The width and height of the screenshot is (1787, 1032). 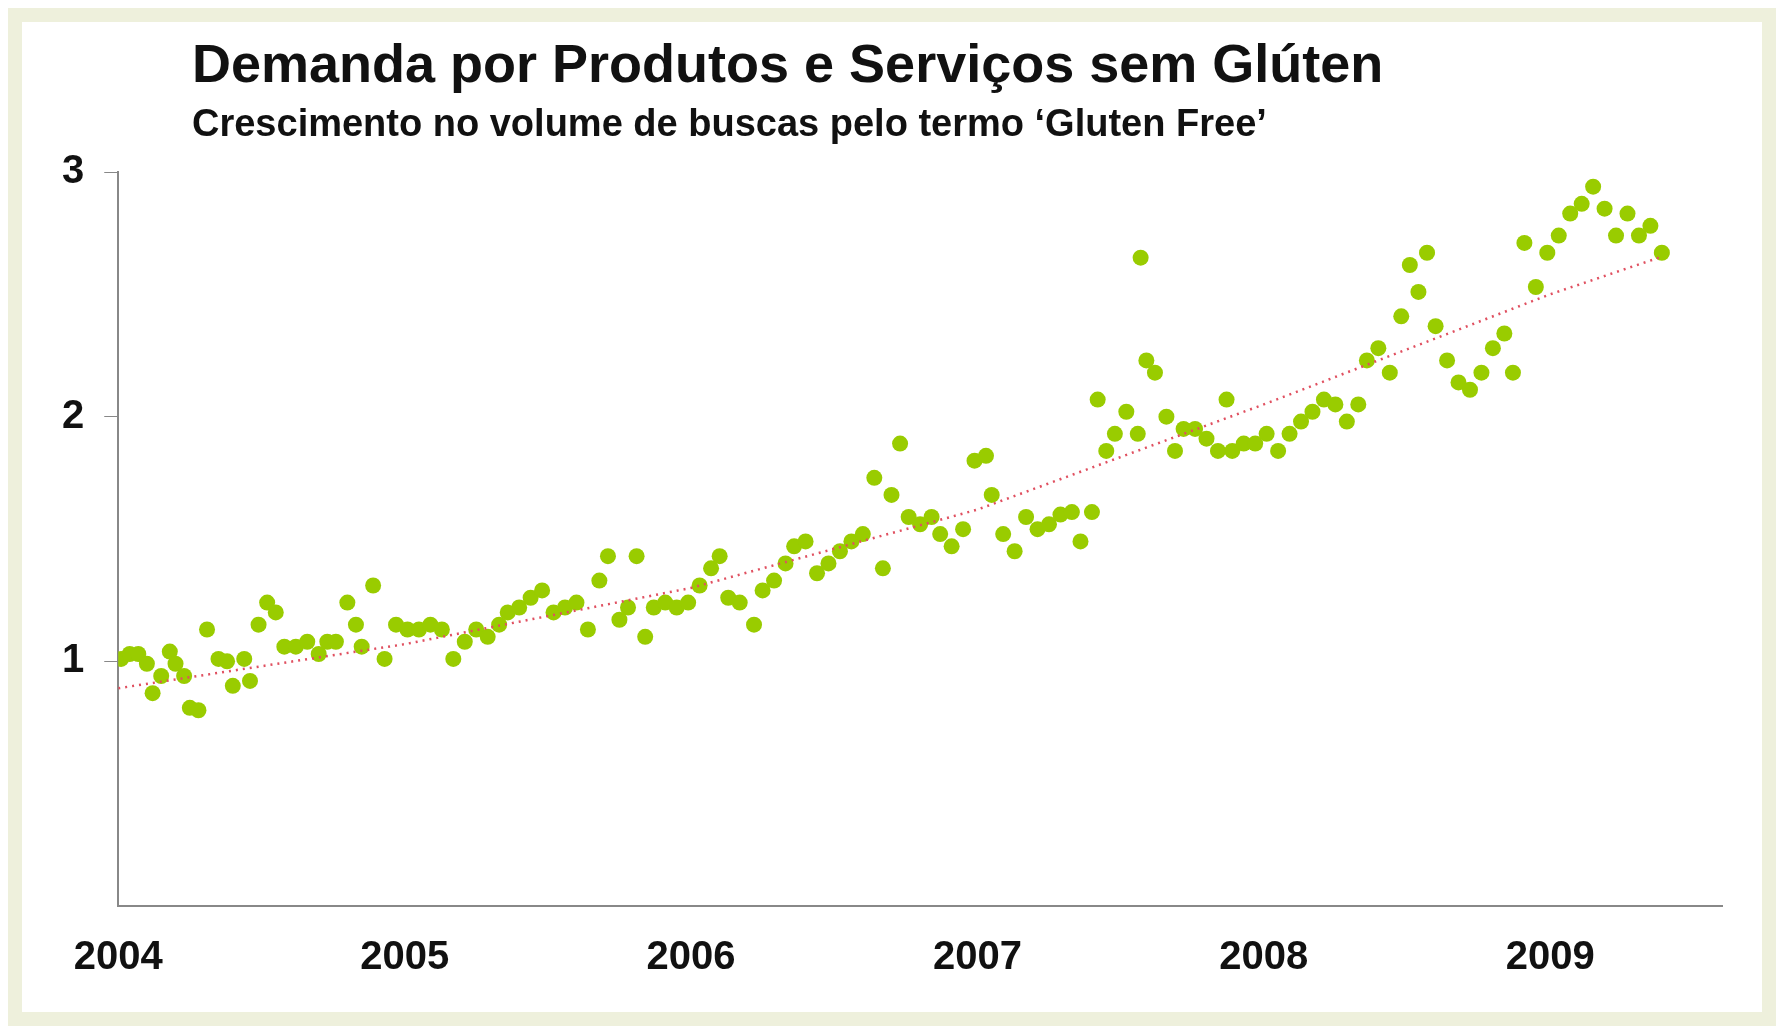 I want to click on x-tick-label: 2009, so click(x=1550, y=955).